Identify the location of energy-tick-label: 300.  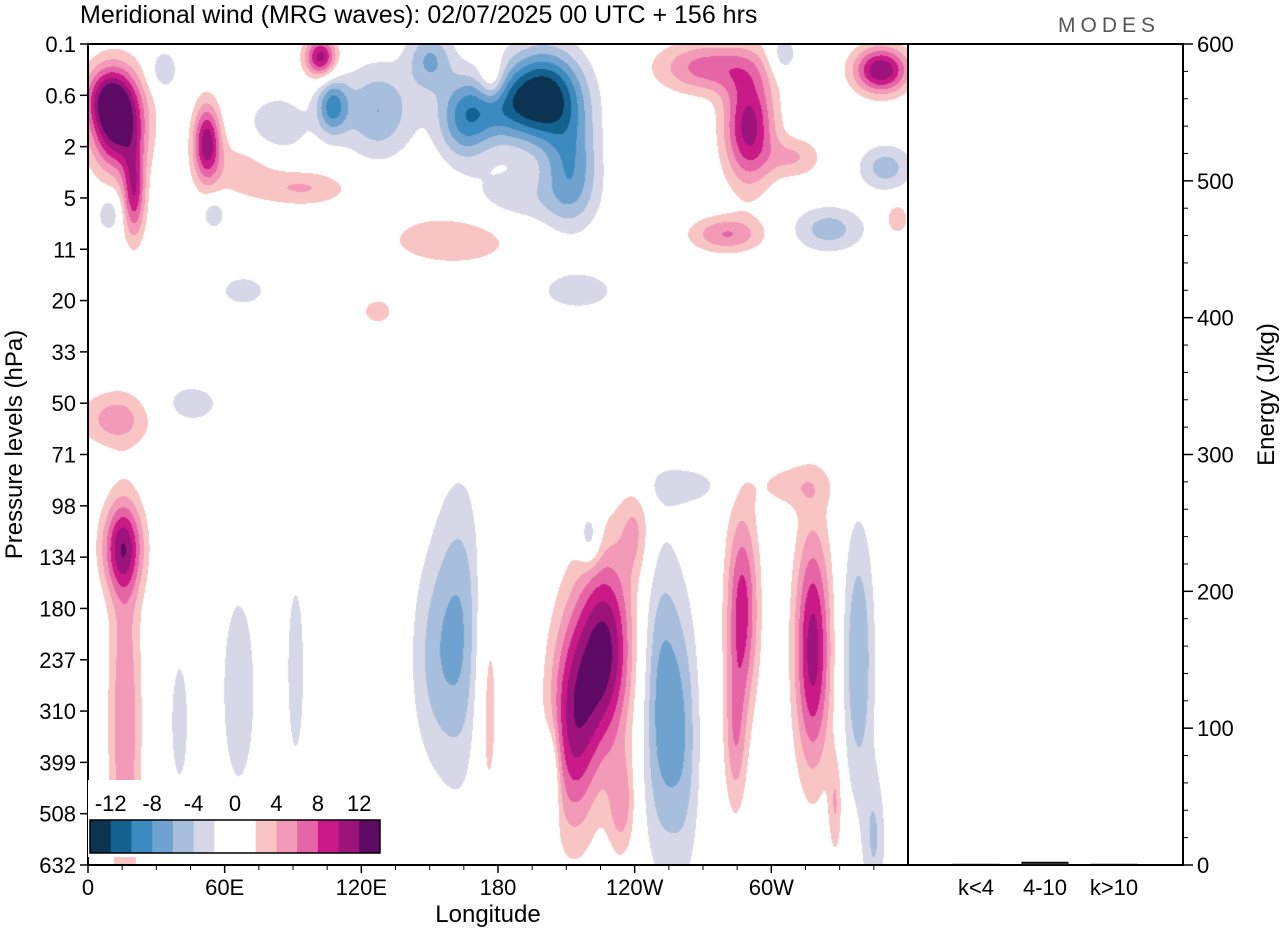
(1215, 455).